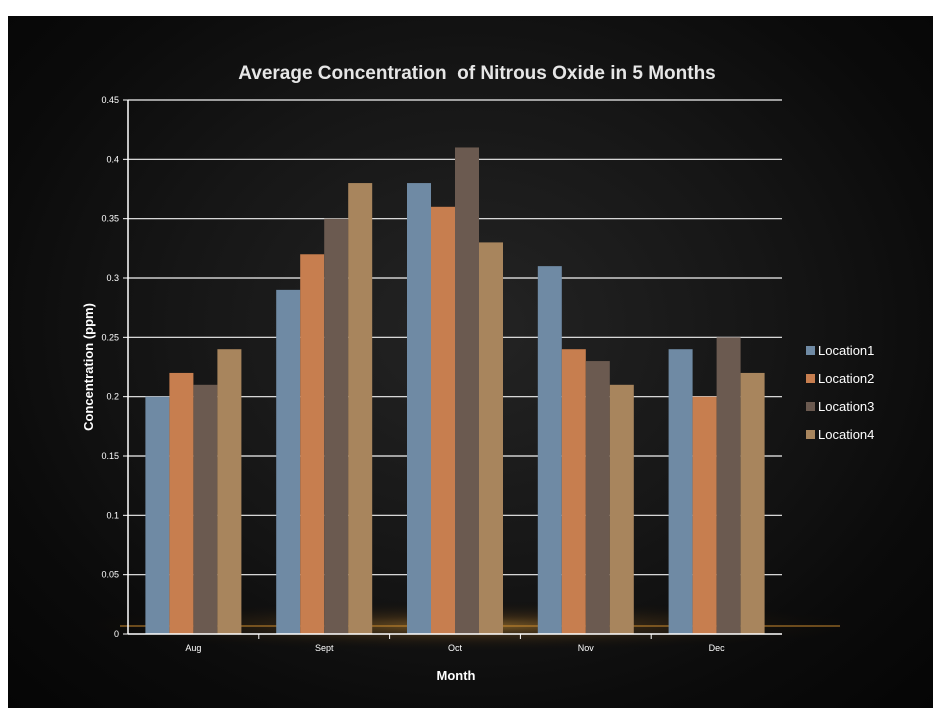 This screenshot has width=939, height=714. I want to click on y-axis-title: Concentration (ppm), so click(88, 367).